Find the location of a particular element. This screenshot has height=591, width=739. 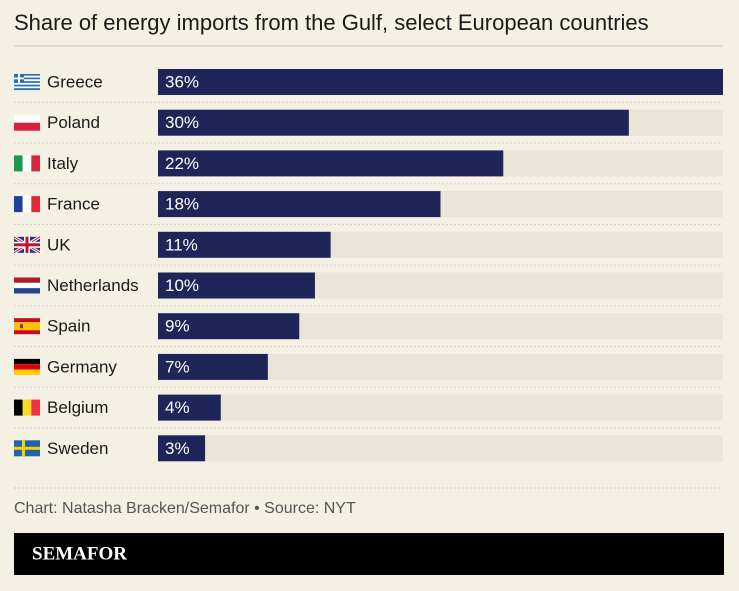

value-label: 9% is located at coordinates (177, 326).